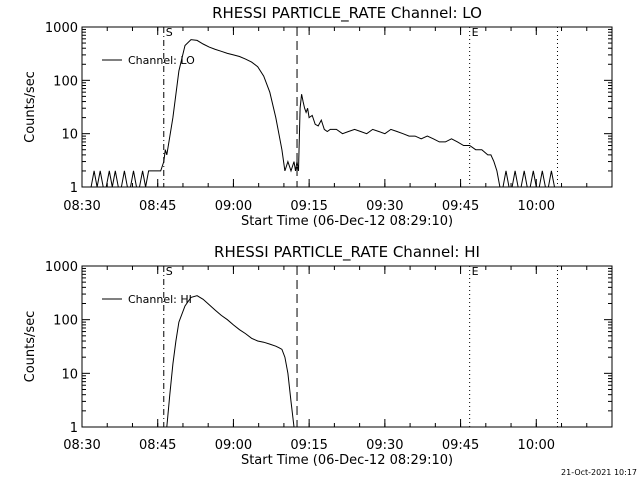 This screenshot has width=640, height=480. What do you see at coordinates (230, 361) in the screenshot?
I see `series-line` at bounding box center [230, 361].